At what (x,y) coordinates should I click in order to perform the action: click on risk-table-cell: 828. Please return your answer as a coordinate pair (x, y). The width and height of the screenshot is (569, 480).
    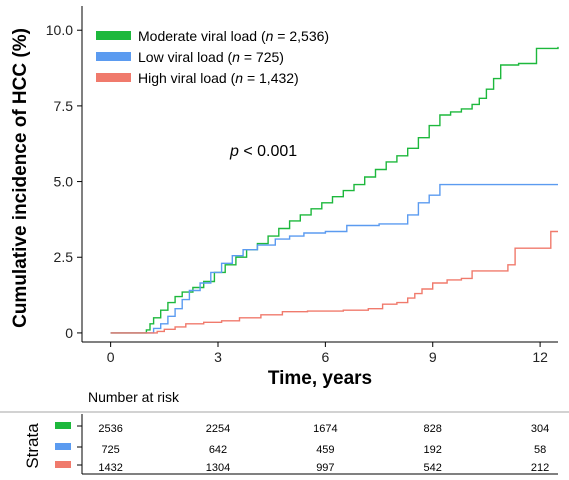
    Looking at the image, I should click on (433, 429).